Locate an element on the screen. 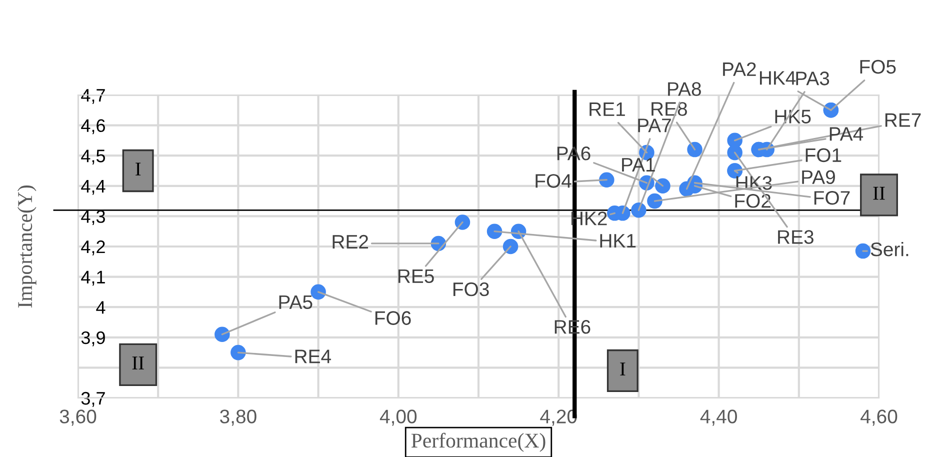 This screenshot has height=457, width=926. annotation: RE8 is located at coordinates (669, 109).